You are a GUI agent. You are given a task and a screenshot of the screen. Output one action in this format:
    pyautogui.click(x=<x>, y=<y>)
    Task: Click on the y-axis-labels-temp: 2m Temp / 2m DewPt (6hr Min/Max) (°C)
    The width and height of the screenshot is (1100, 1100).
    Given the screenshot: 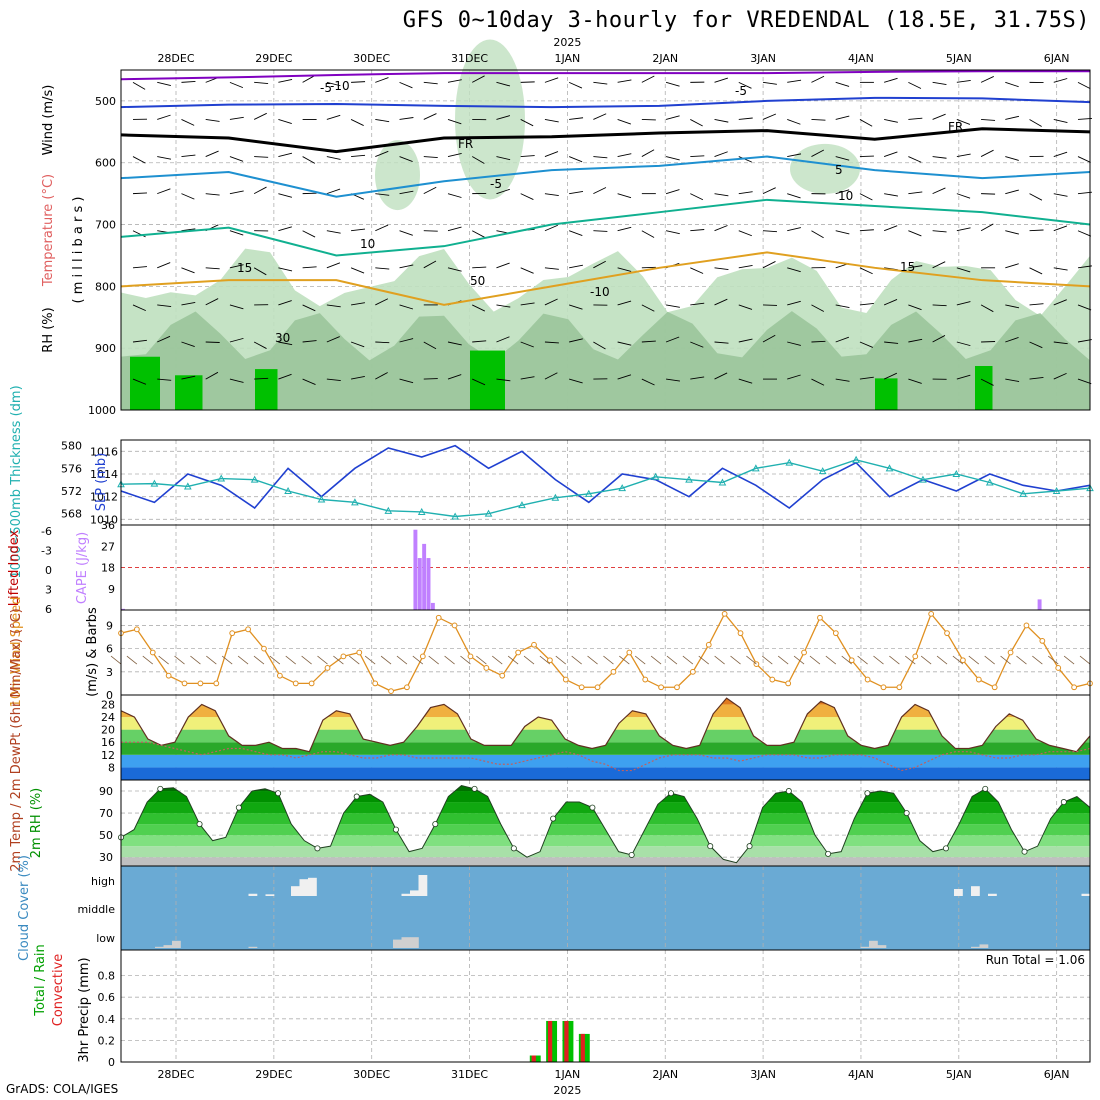 What is the action you would take?
    pyautogui.click(x=16, y=739)
    